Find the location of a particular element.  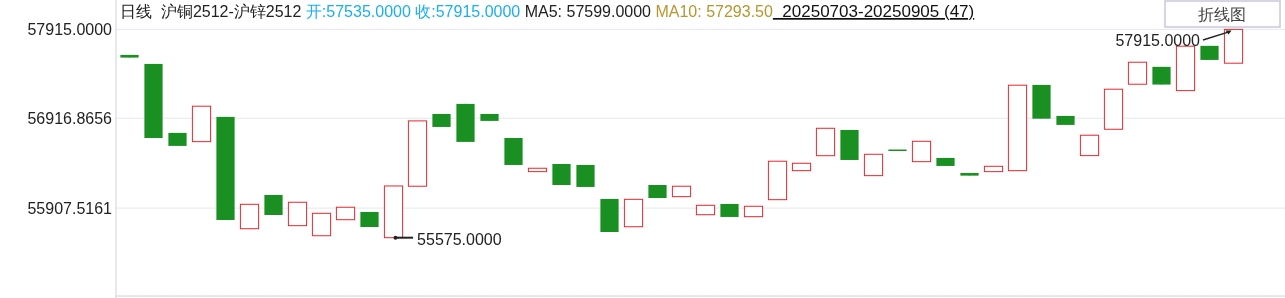

y-tick-label: 56916.8656 is located at coordinates (70, 119).